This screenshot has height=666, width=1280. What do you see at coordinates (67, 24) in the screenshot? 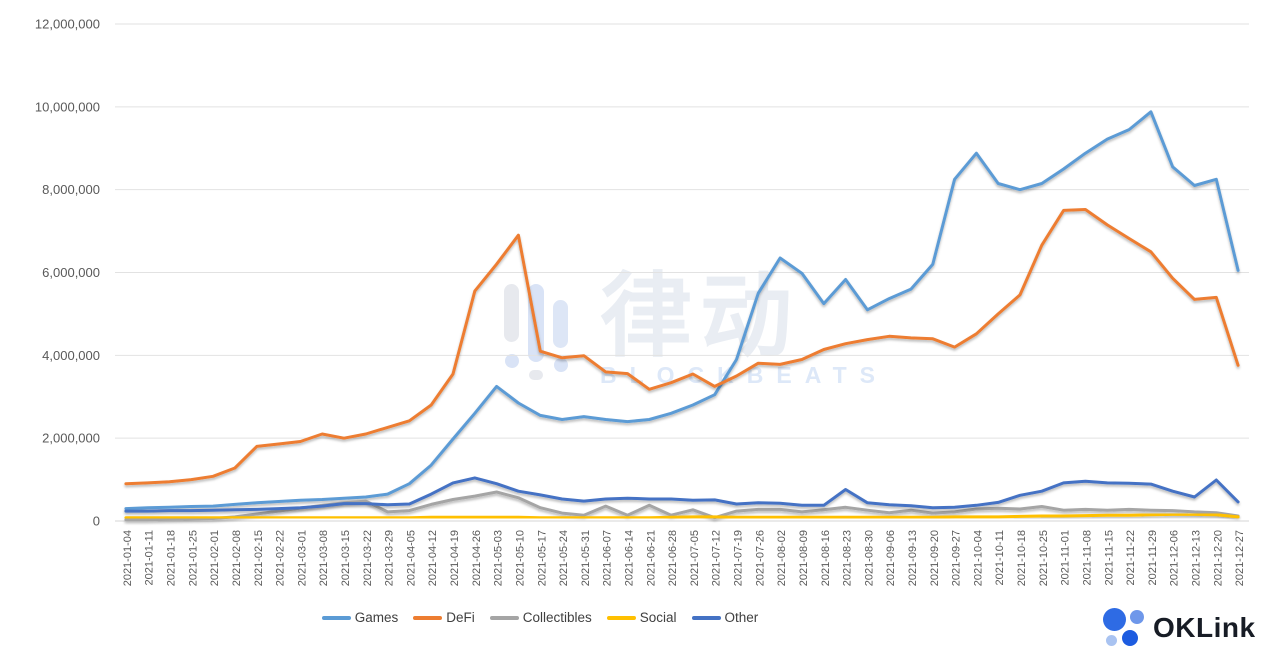
I see `y-axis-tick-label: 12,000,000` at bounding box center [67, 24].